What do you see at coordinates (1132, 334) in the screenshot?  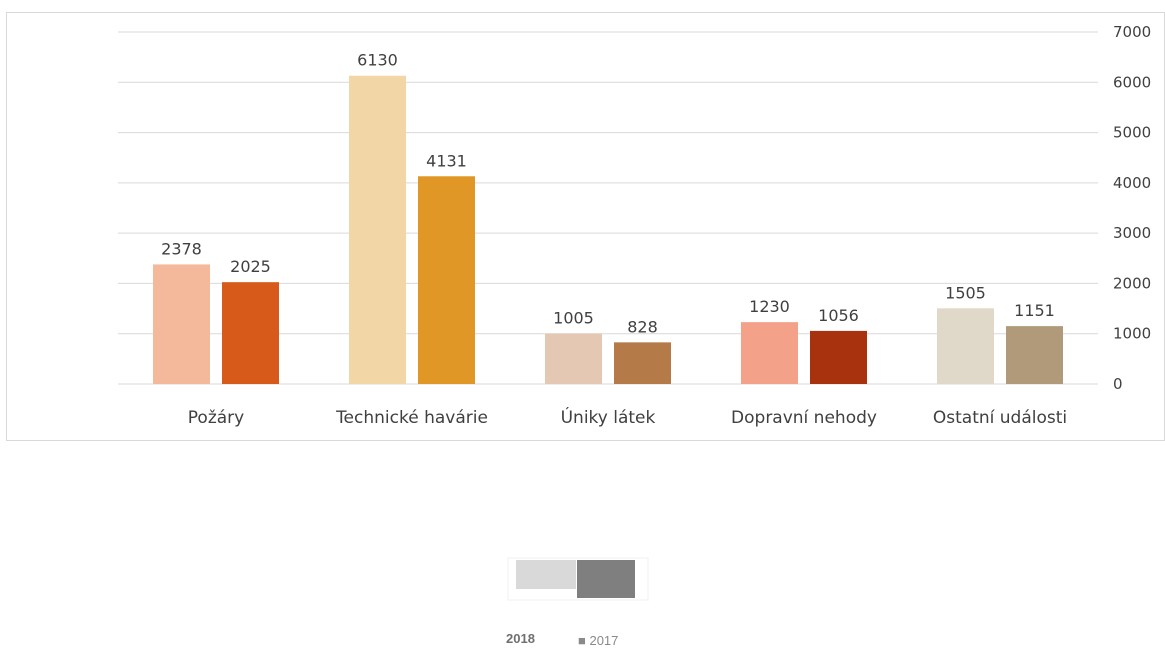 I see `y-tick-label: 1000` at bounding box center [1132, 334].